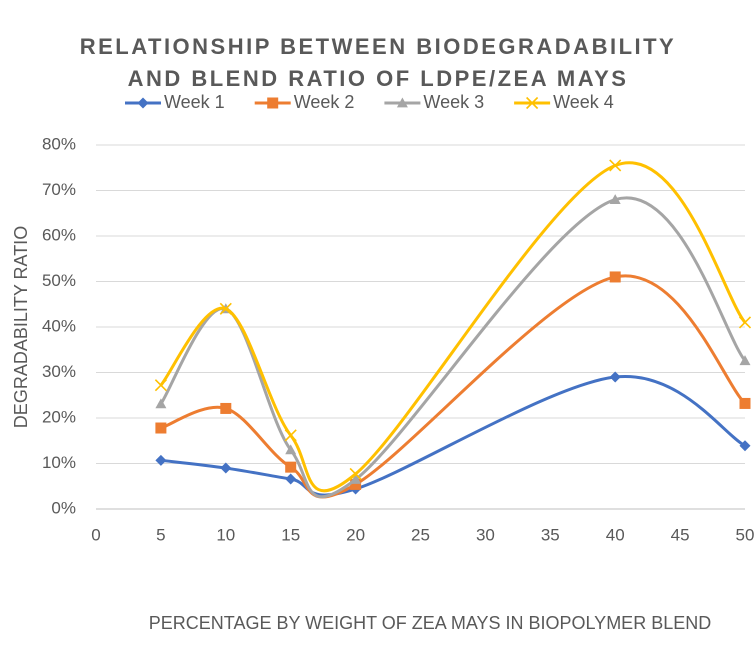 Image resolution: width=756 pixels, height=660 pixels. What do you see at coordinates (59, 143) in the screenshot?
I see `y-tick-label: 80%` at bounding box center [59, 143].